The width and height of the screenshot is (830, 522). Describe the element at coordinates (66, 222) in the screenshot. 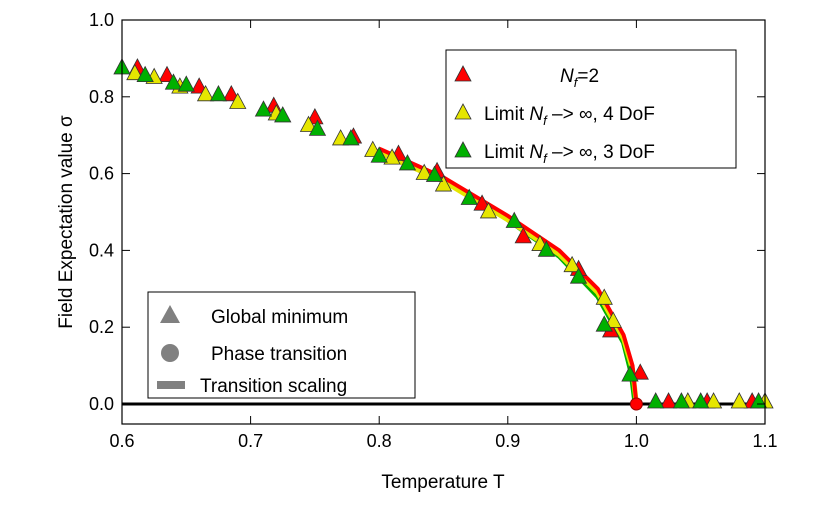

I see `y-axis-label: Field Expectation value σ` at that location.